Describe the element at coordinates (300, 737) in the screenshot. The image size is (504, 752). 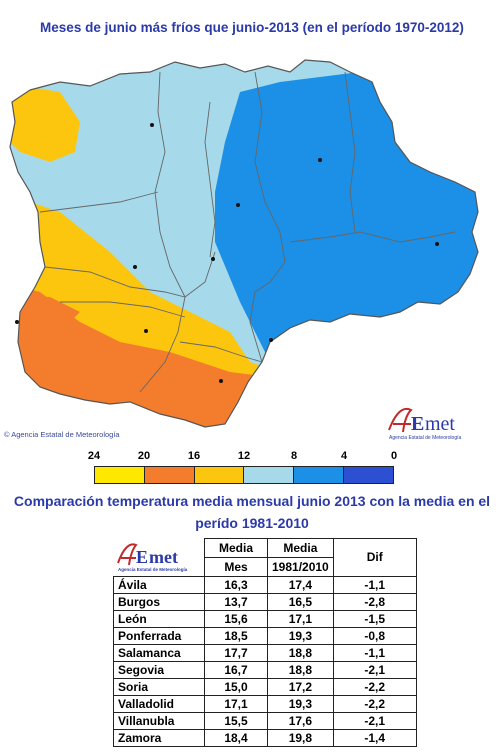
I see `cell-media: 19,8` at that location.